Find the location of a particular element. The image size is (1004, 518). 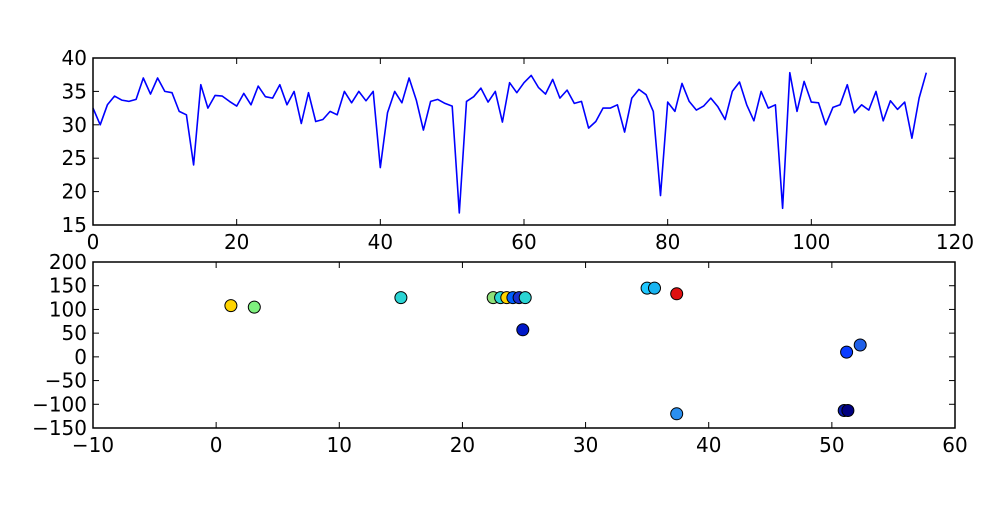

x-tick-label: 50 is located at coordinates (831, 445).